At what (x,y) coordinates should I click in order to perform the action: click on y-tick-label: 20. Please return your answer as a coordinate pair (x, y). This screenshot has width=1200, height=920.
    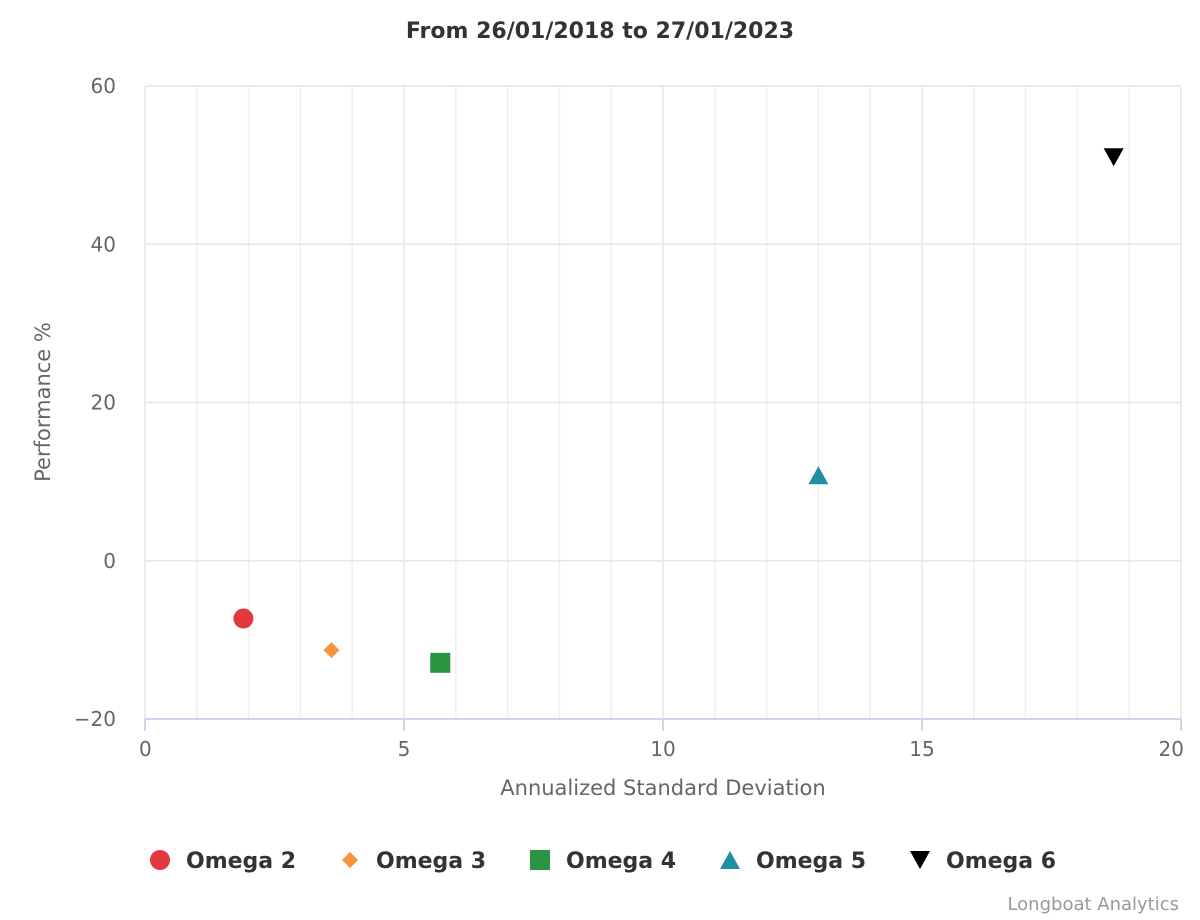
    Looking at the image, I should click on (103, 403).